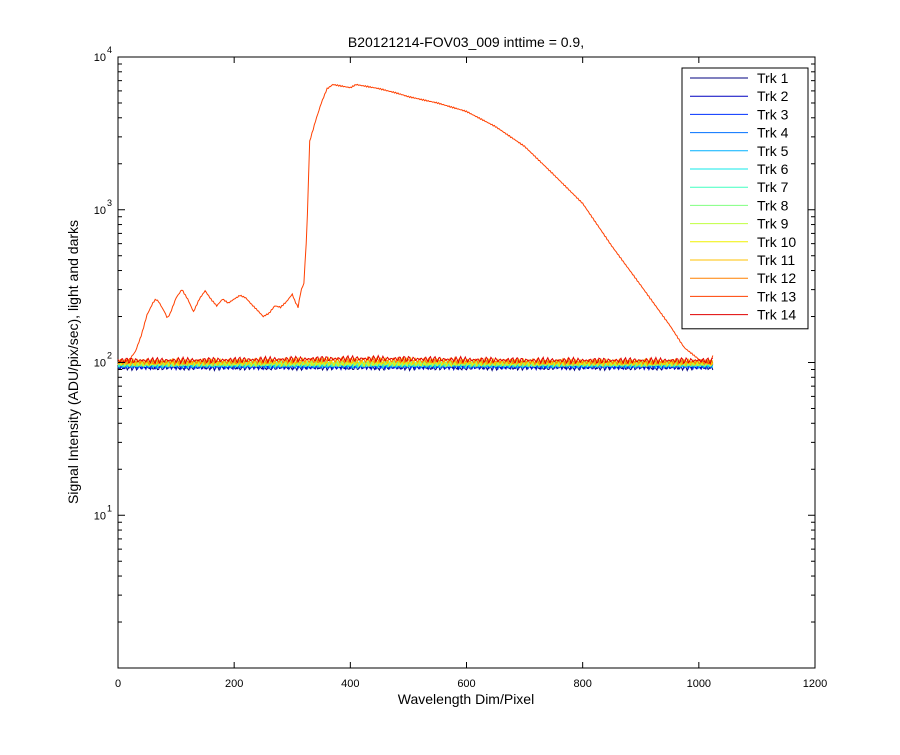  What do you see at coordinates (773, 133) in the screenshot?
I see `legend-label: Trk 4` at bounding box center [773, 133].